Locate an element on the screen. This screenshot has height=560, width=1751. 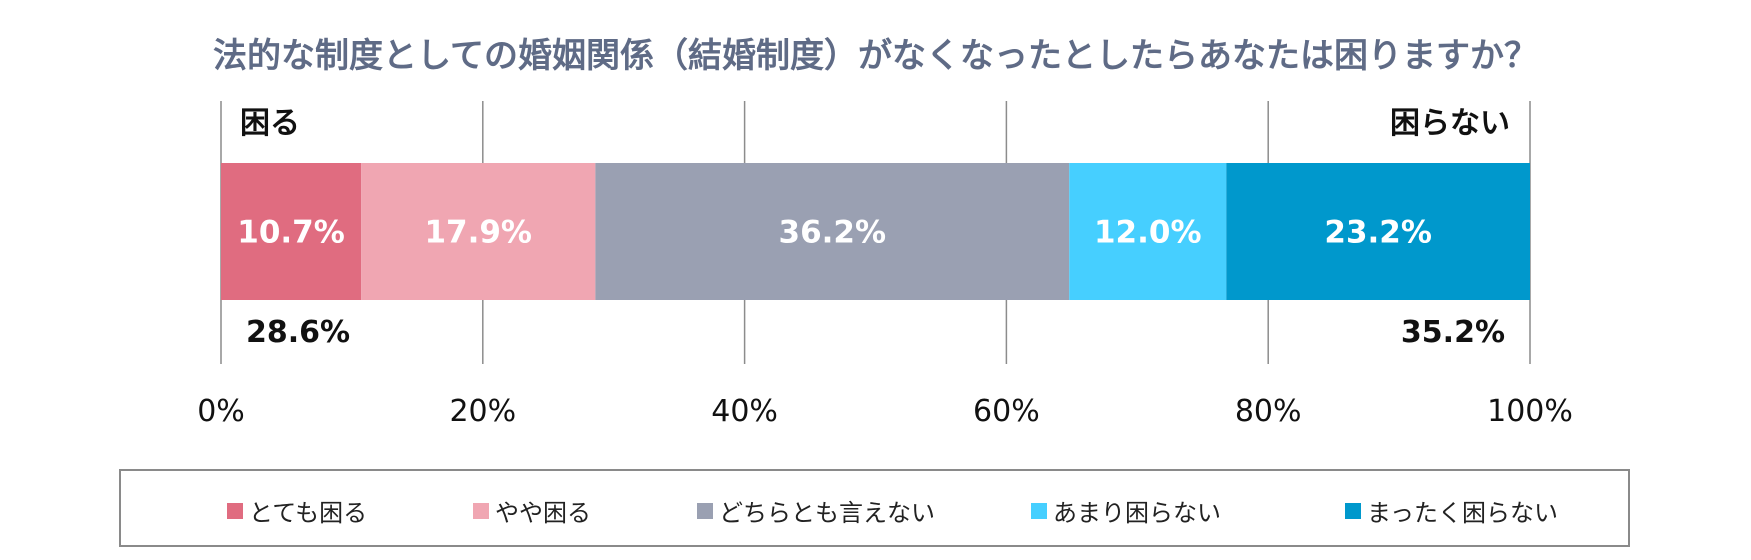
chart-title: 法的な制度としての婚姻関係（結婚制度）がなくなったとしたらあなたは困りますか？ is located at coordinates (875, 56).